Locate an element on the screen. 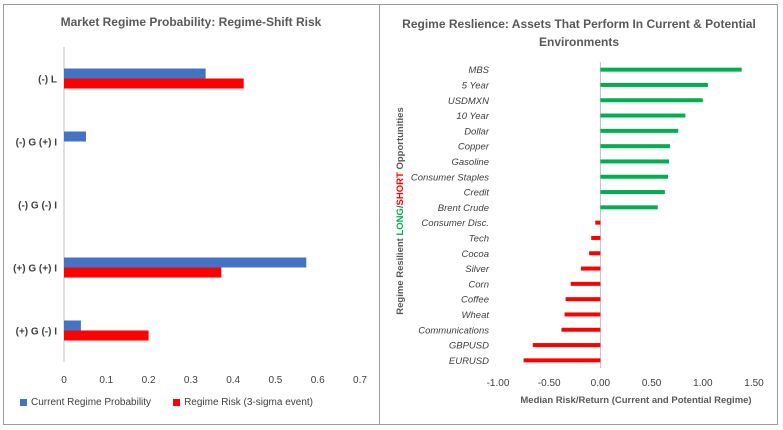  asset-label-wheat: Wheat is located at coordinates (476, 315).